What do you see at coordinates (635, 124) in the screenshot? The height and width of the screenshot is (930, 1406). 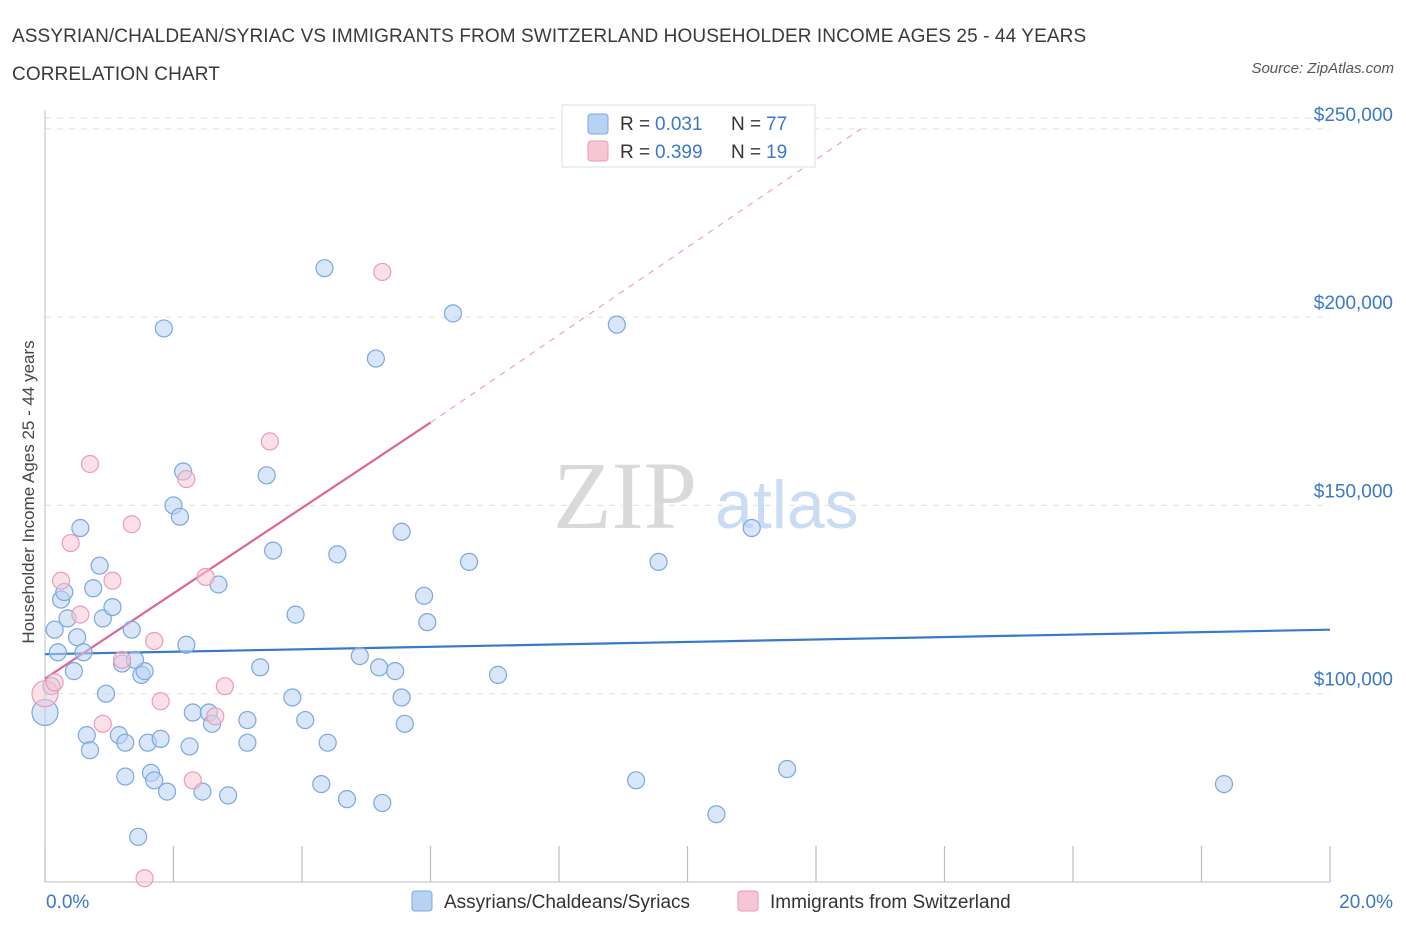 I see `legend-r-label-1: R =` at bounding box center [635, 124].